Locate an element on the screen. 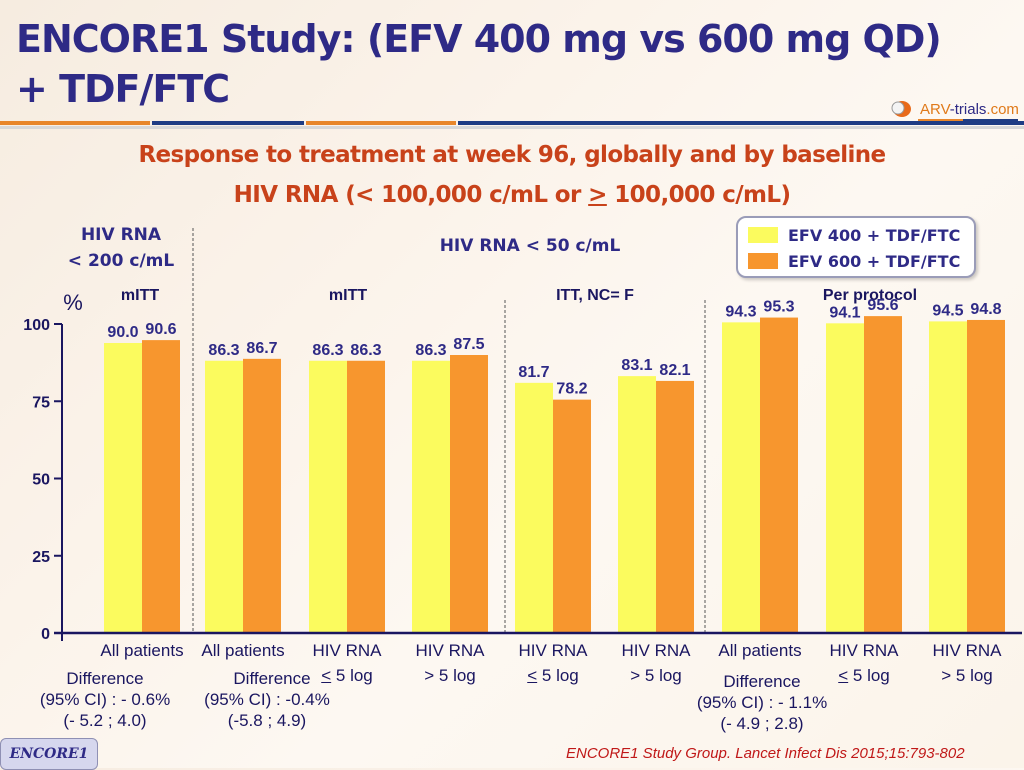 Image resolution: width=1024 pixels, height=770 pixels. value-label: 81.7 is located at coordinates (533, 372).